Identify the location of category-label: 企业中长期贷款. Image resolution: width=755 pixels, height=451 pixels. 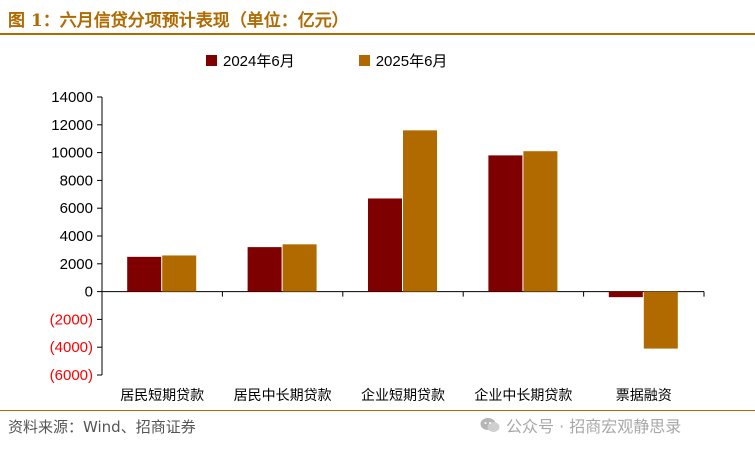
(523, 395).